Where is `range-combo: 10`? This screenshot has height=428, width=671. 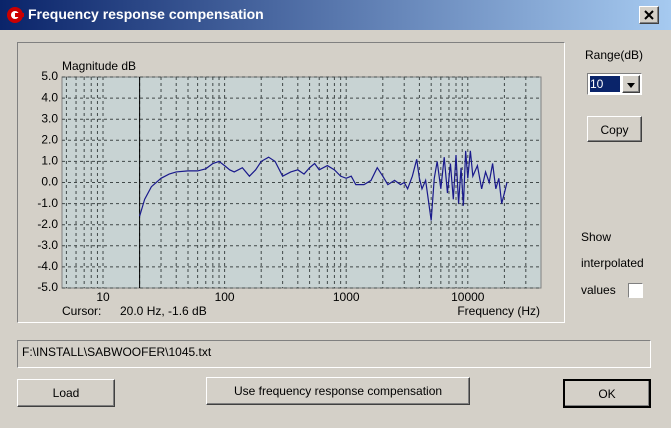
range-combo: 10 is located at coordinates (614, 84).